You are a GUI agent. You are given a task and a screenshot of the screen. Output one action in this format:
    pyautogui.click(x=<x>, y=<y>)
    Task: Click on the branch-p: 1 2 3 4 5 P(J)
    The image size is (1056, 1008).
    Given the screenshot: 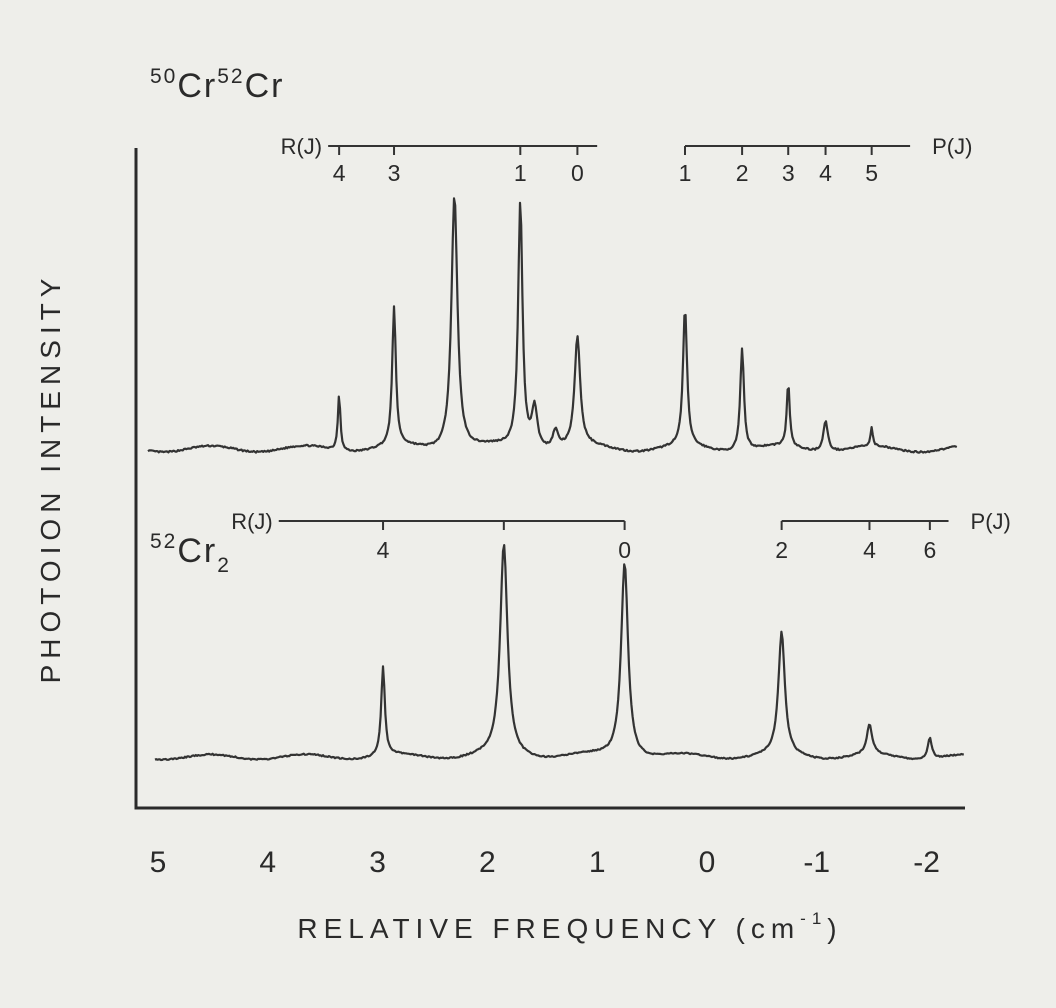 What is the action you would take?
    pyautogui.click(x=826, y=160)
    